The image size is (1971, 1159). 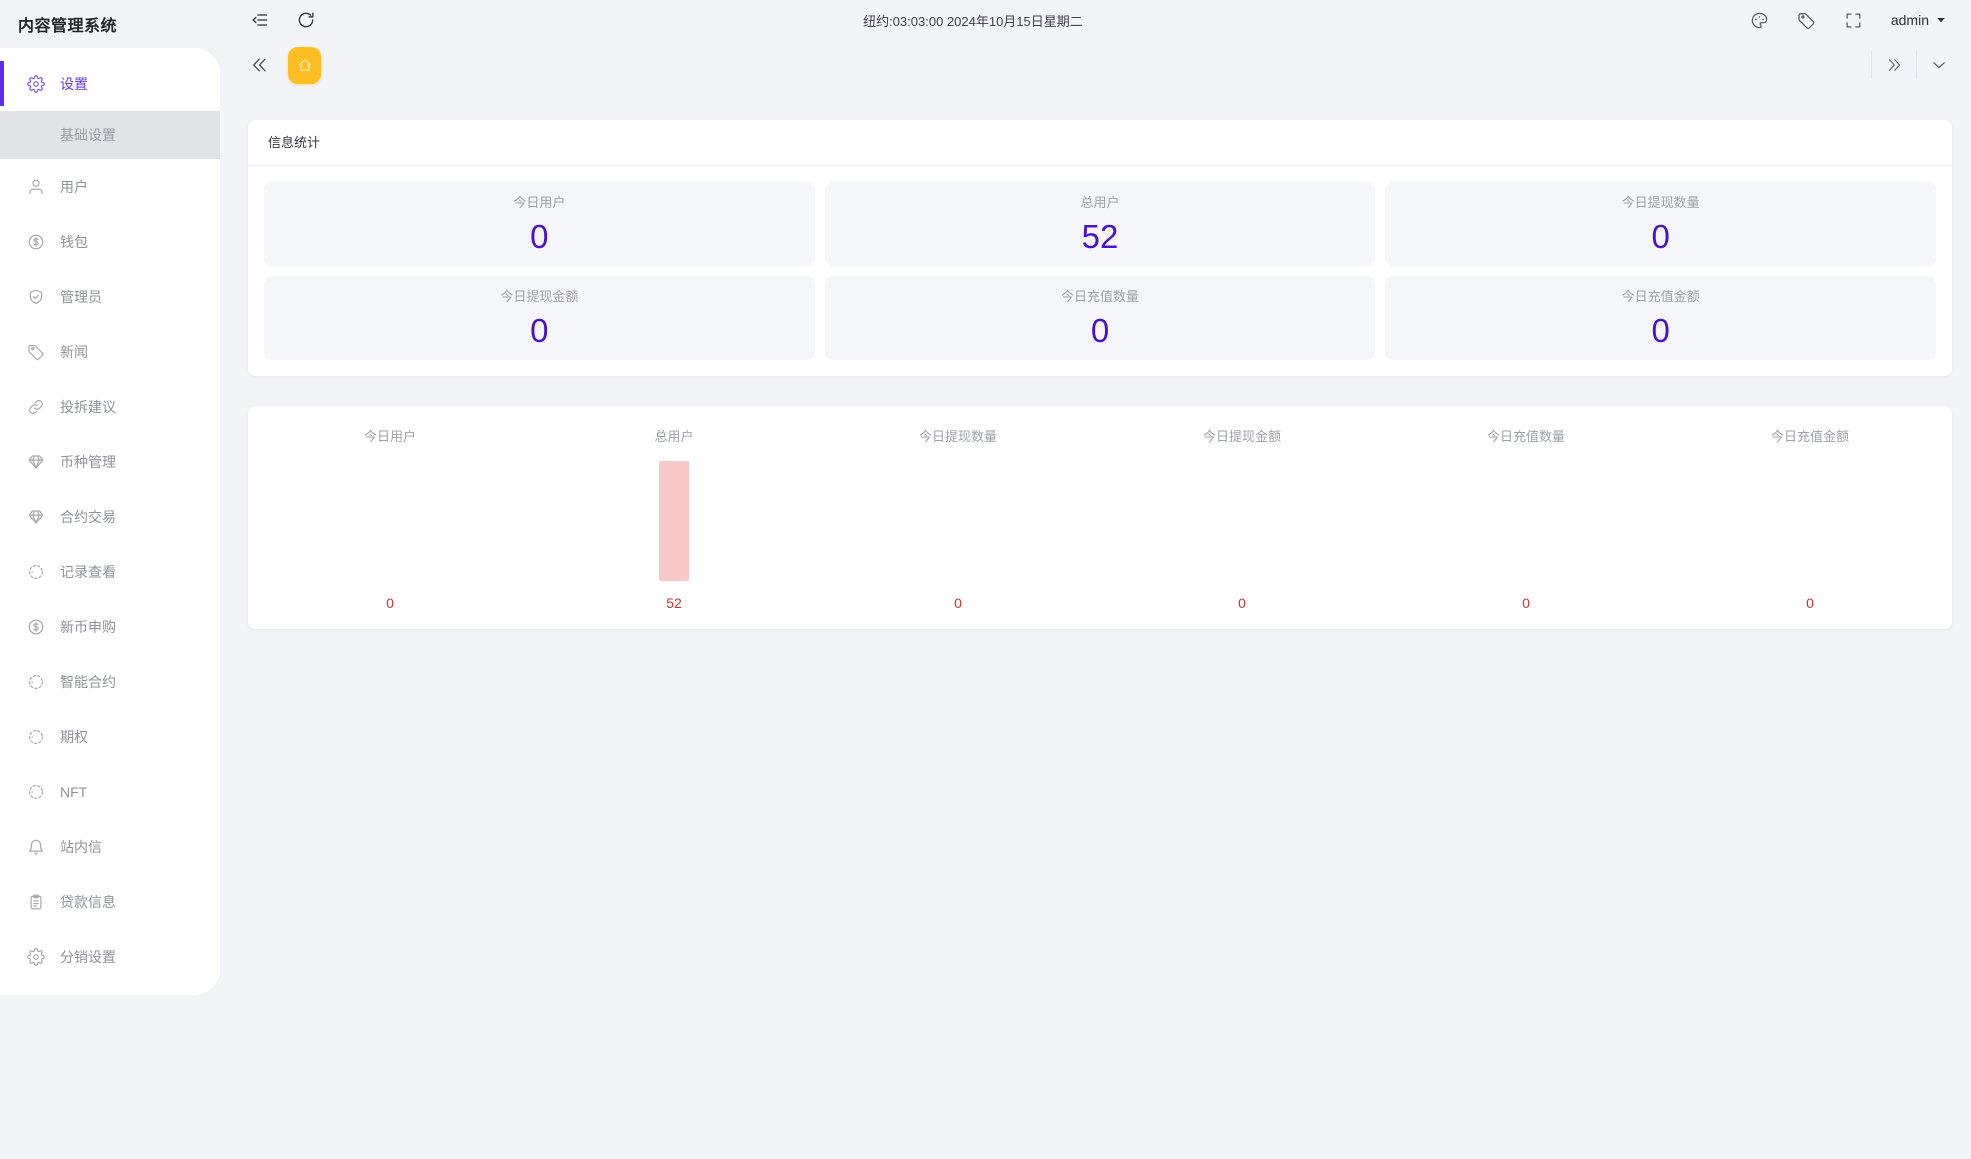 I want to click on sidebar-item-new-coin-subscription: 新币申购, so click(x=110, y=626).